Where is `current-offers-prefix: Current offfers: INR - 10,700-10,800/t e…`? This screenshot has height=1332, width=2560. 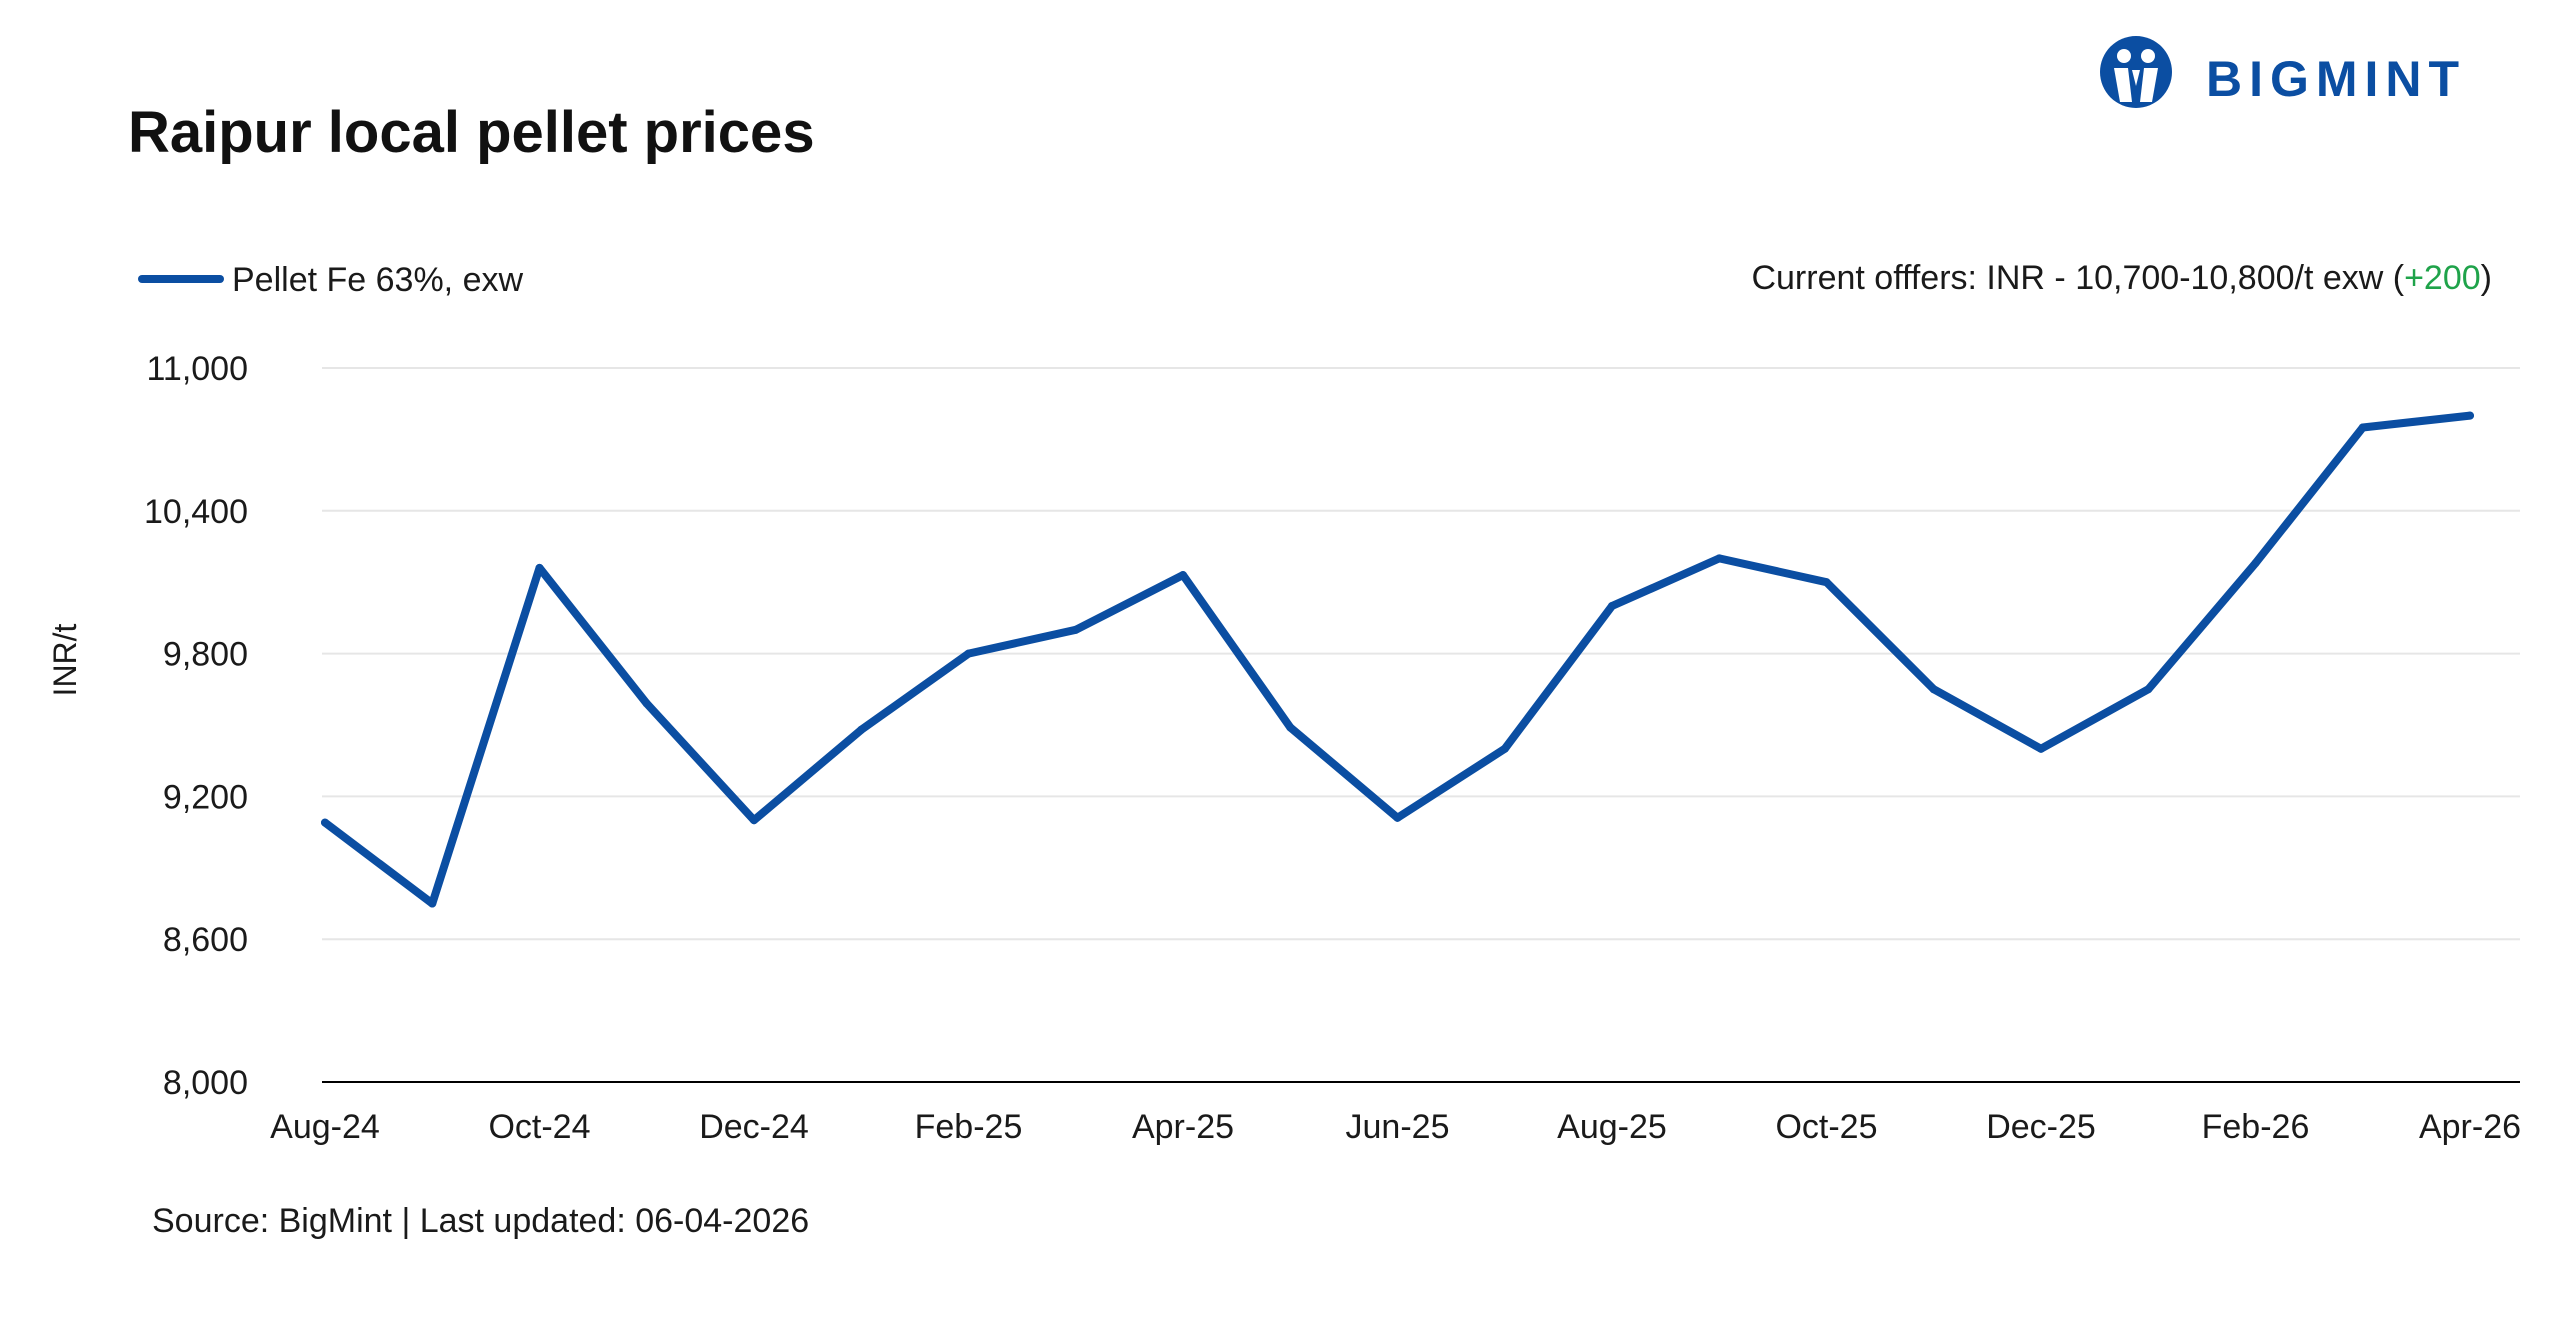 current-offers-prefix: Current offfers: INR - 10,700-10,800/t e… is located at coordinates (2077, 278).